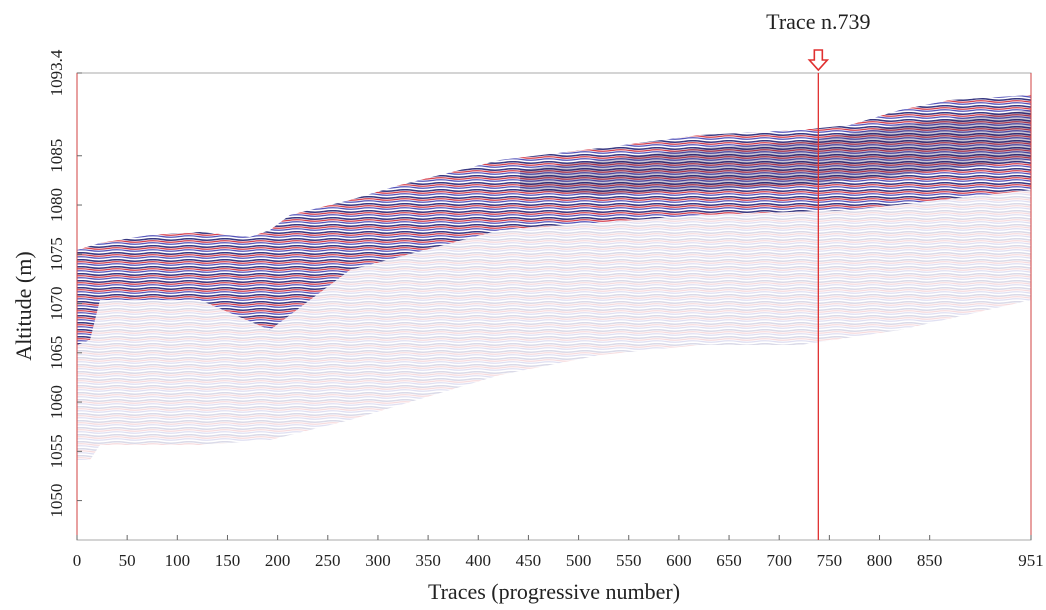  I want to click on x-tick-label: 550, so click(629, 560).